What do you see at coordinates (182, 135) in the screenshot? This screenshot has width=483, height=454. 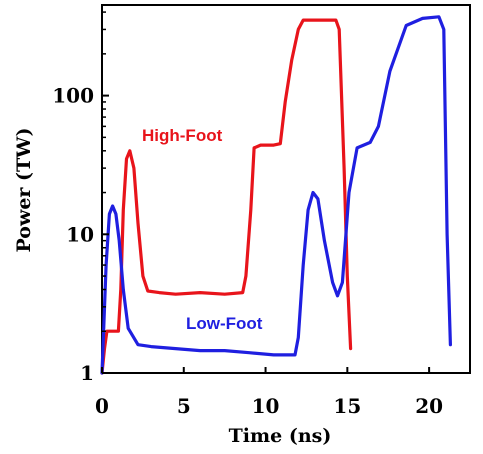 I see `series-label-high-foot: High-Foot` at bounding box center [182, 135].